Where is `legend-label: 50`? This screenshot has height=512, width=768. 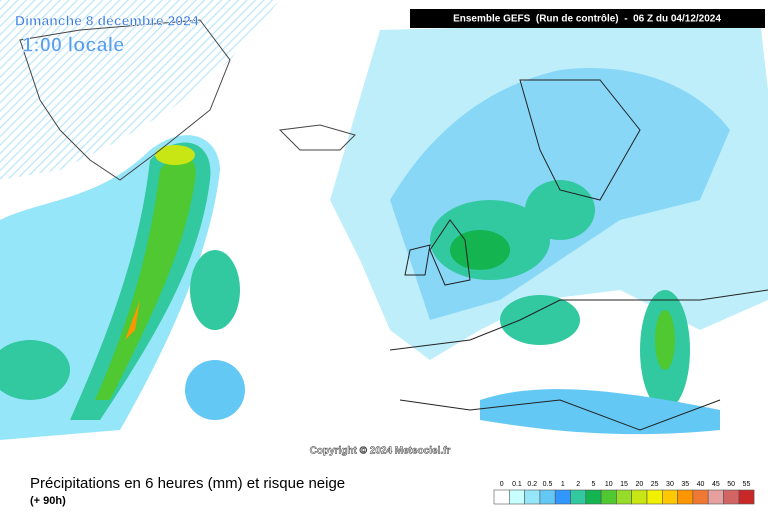 legend-label: 50 is located at coordinates (731, 484).